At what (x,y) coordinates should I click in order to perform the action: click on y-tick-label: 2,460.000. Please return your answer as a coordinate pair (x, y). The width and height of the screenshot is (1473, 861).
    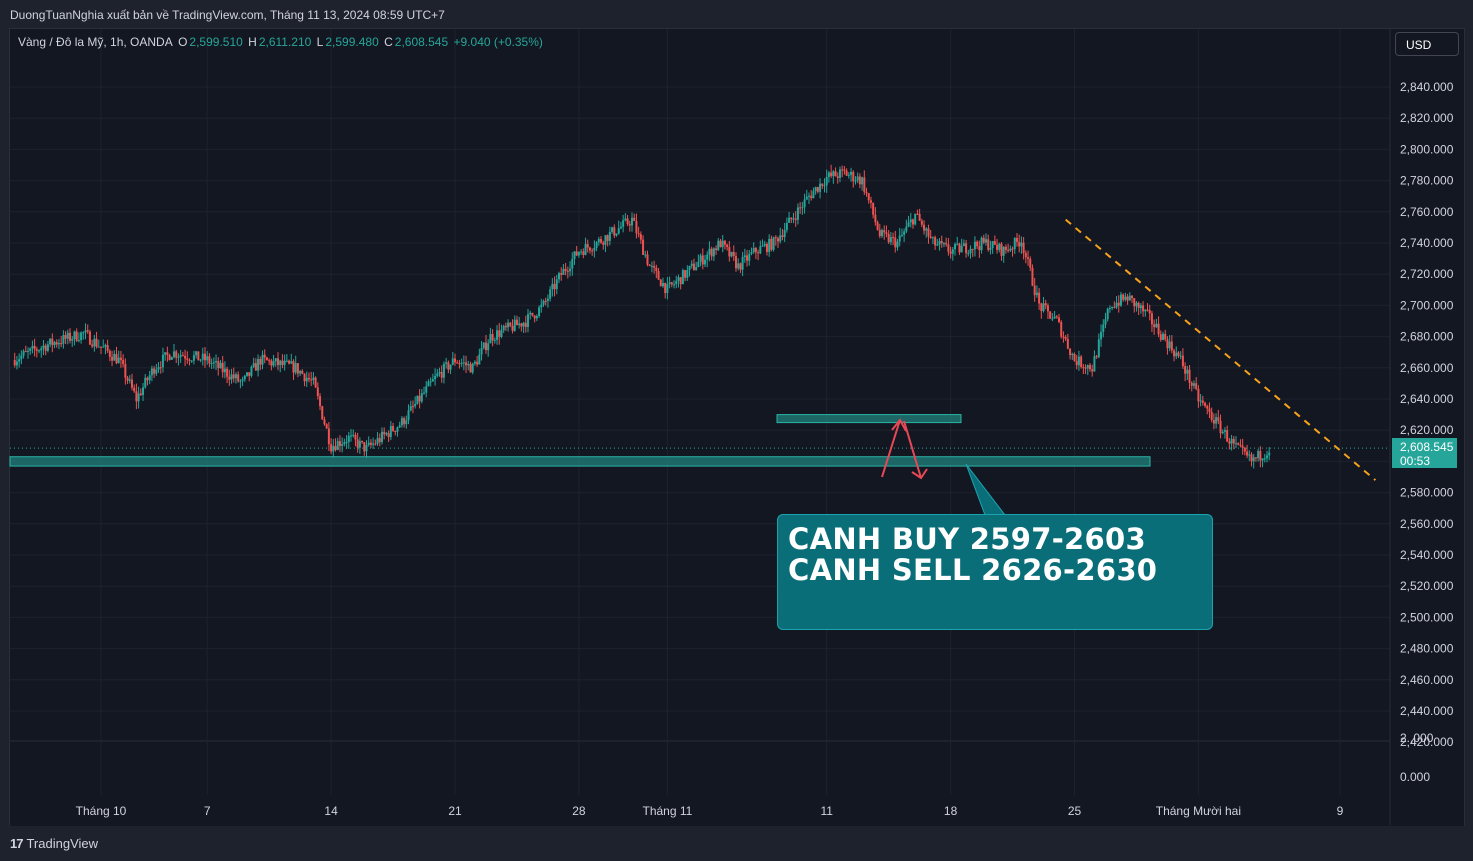
    Looking at the image, I should click on (1427, 680).